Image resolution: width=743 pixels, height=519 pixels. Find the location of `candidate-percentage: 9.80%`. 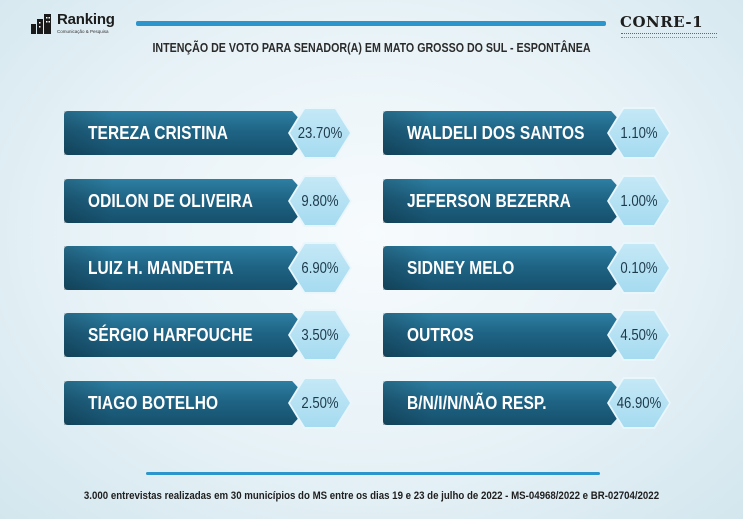

candidate-percentage: 9.80% is located at coordinates (320, 201).